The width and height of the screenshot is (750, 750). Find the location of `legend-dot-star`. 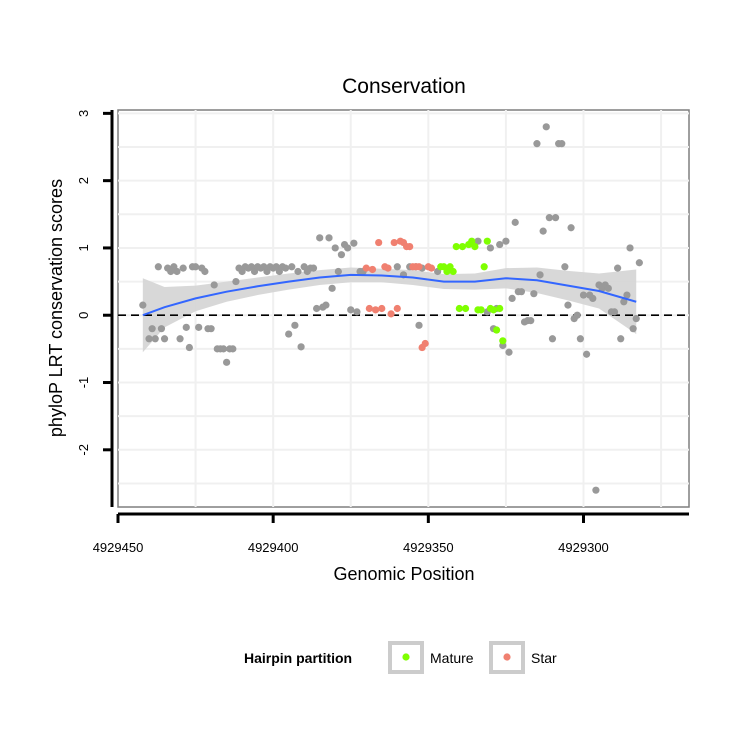

legend-dot-star is located at coordinates (507, 657).